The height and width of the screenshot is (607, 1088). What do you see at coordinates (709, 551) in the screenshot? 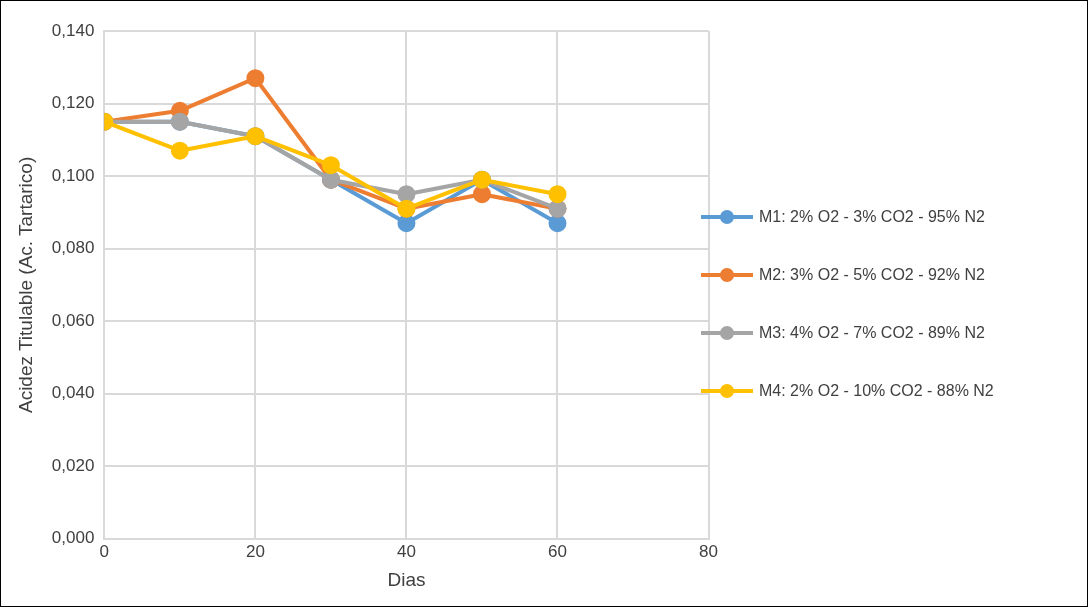
I see `x-tick-label: 80` at bounding box center [709, 551].